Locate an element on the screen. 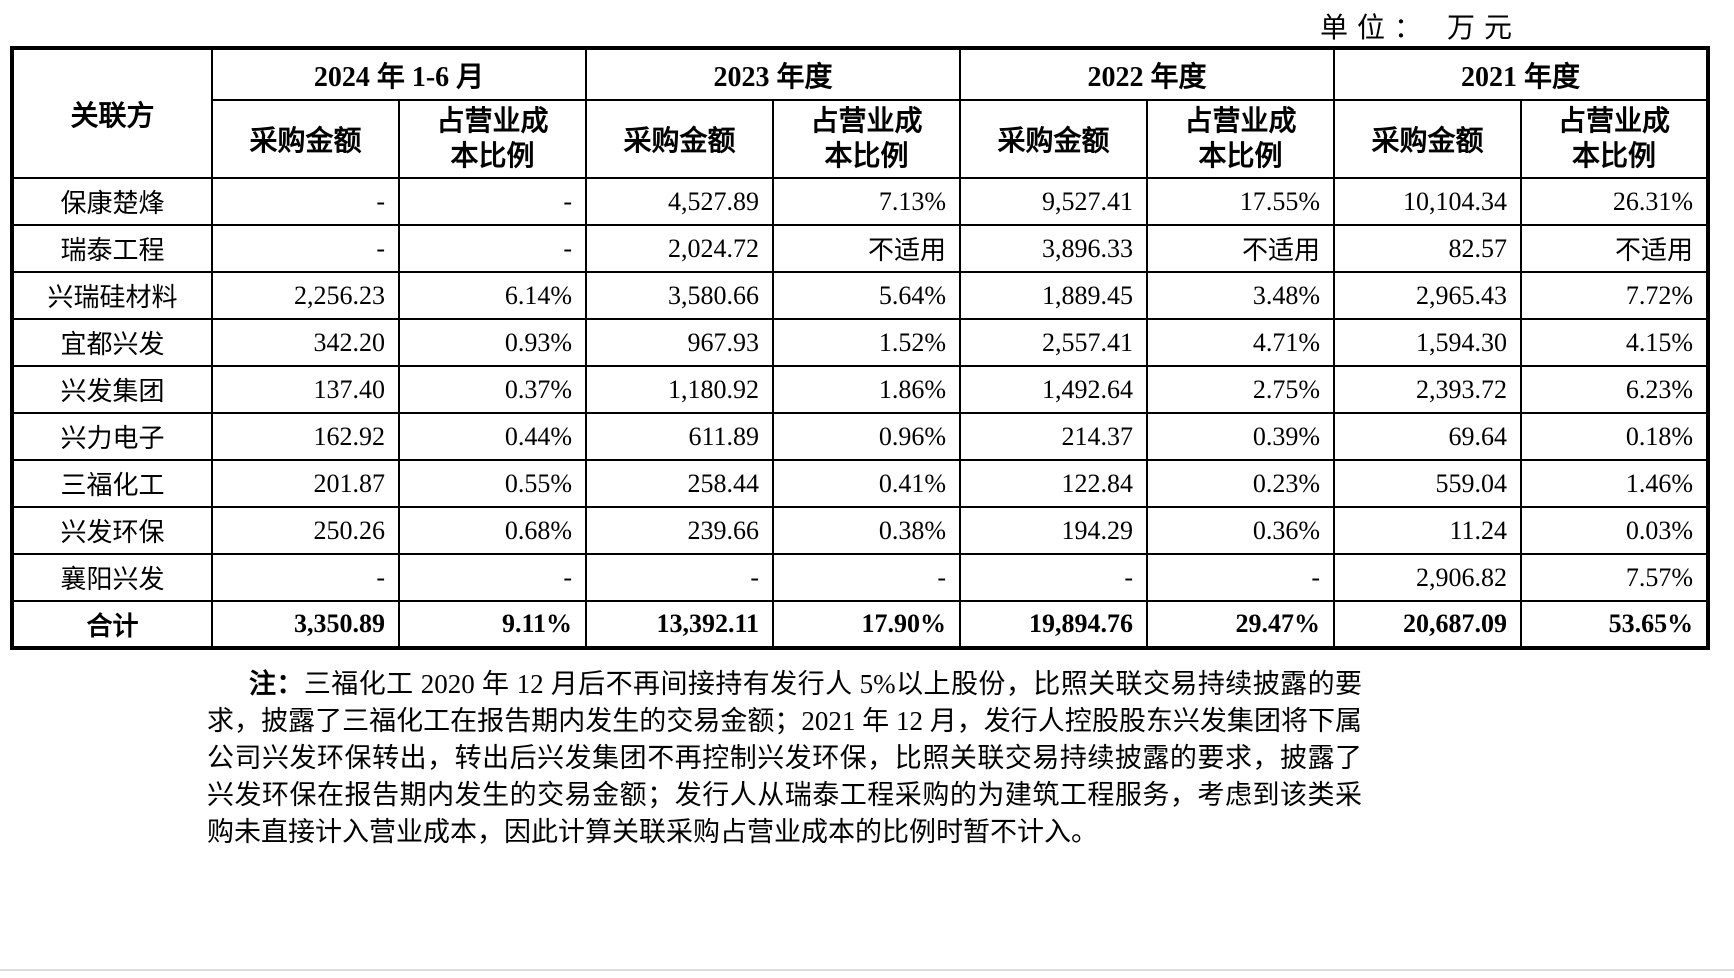  value-cell: 5.64% is located at coordinates (867, 295).